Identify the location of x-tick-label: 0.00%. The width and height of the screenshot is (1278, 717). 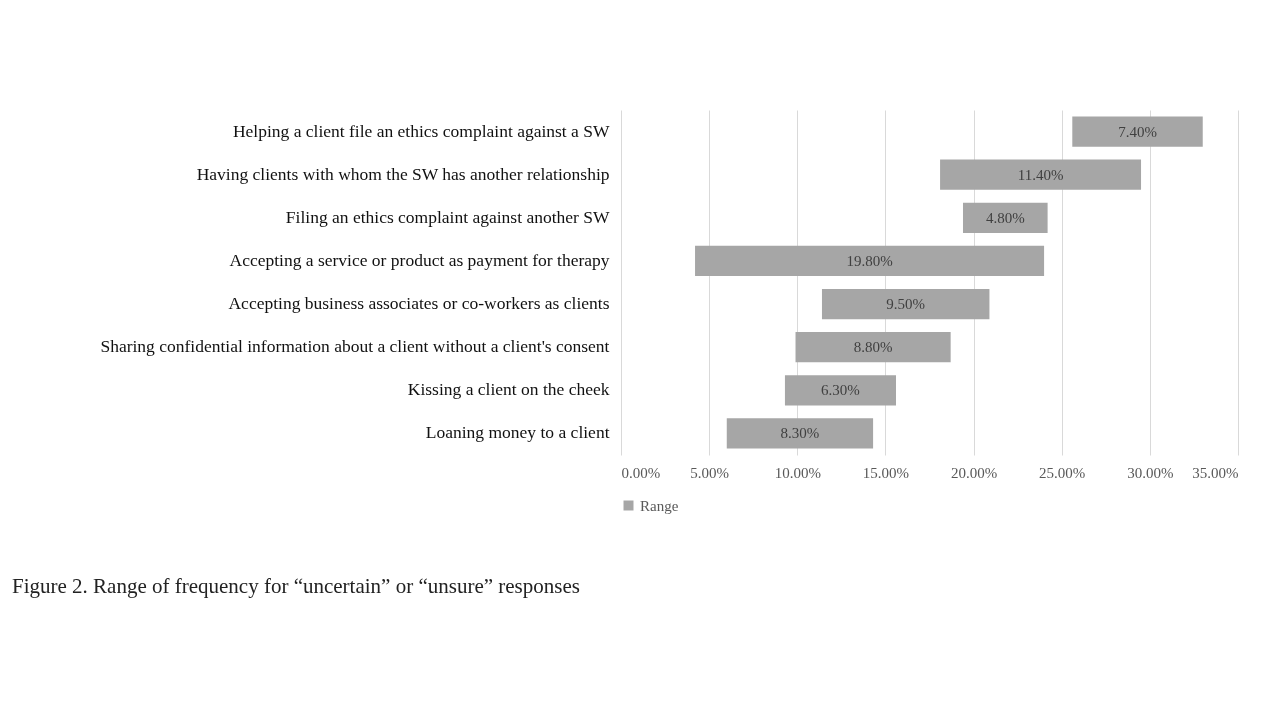
(641, 472).